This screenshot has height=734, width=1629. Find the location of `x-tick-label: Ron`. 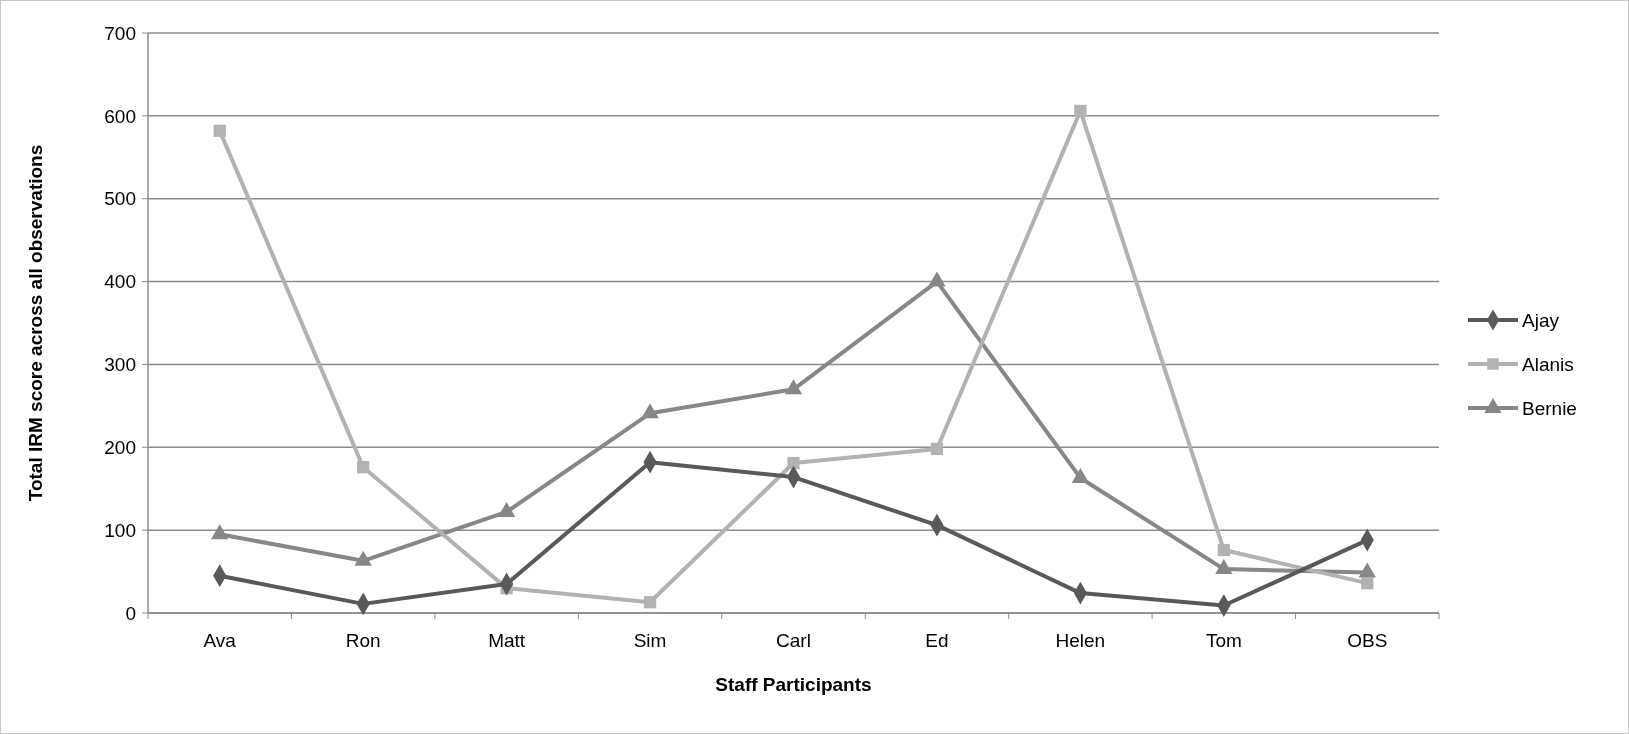

x-tick-label: Ron is located at coordinates (363, 640).